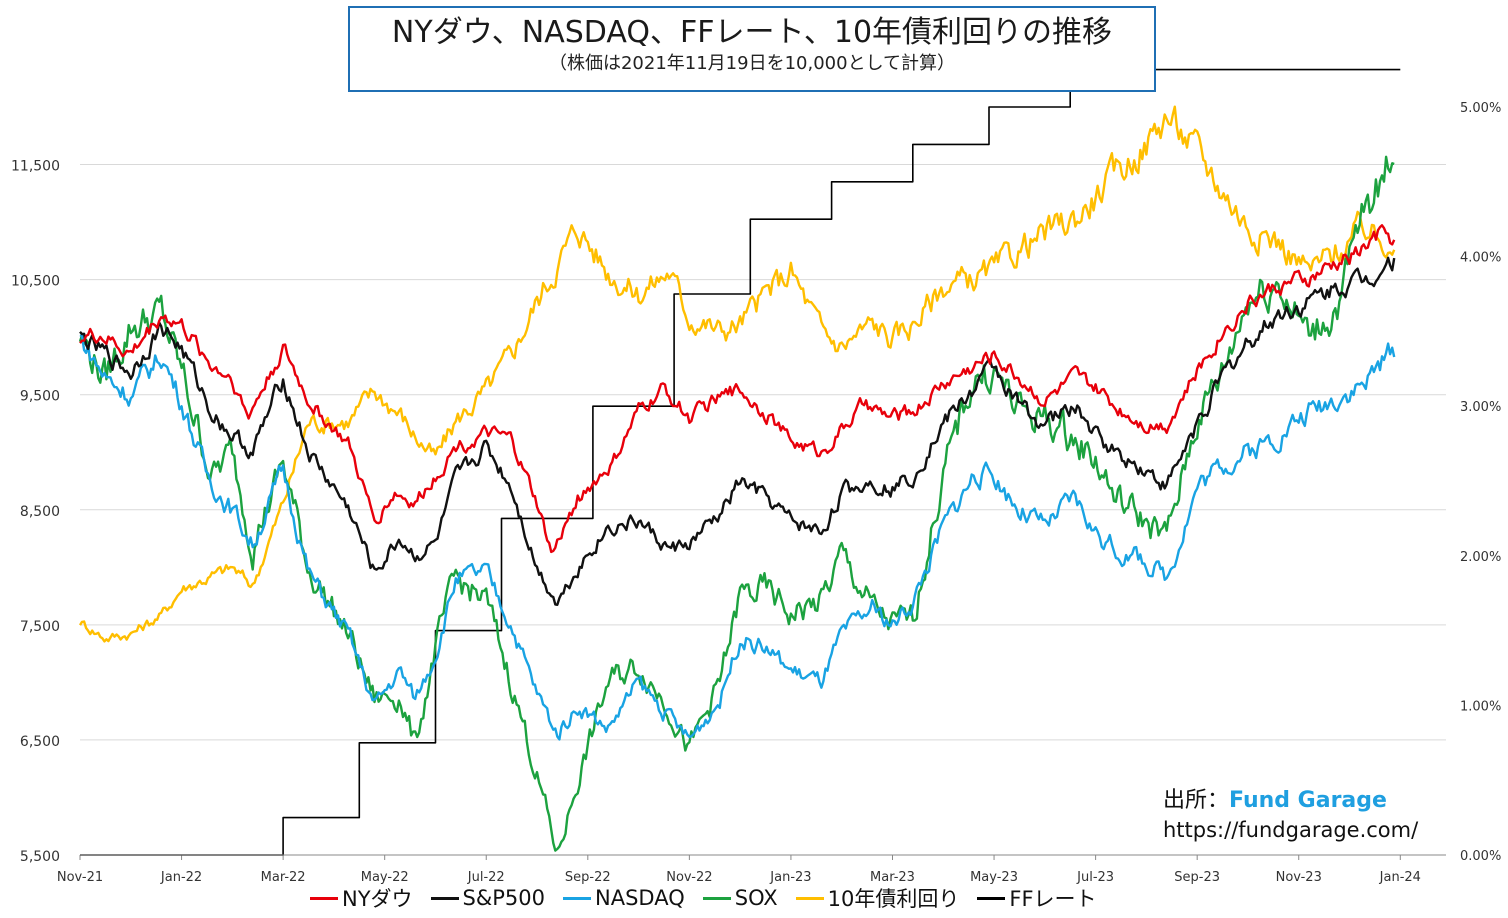 This screenshot has width=1508, height=918. I want to click on right-tick-label: 5.00%, so click(1480, 108).